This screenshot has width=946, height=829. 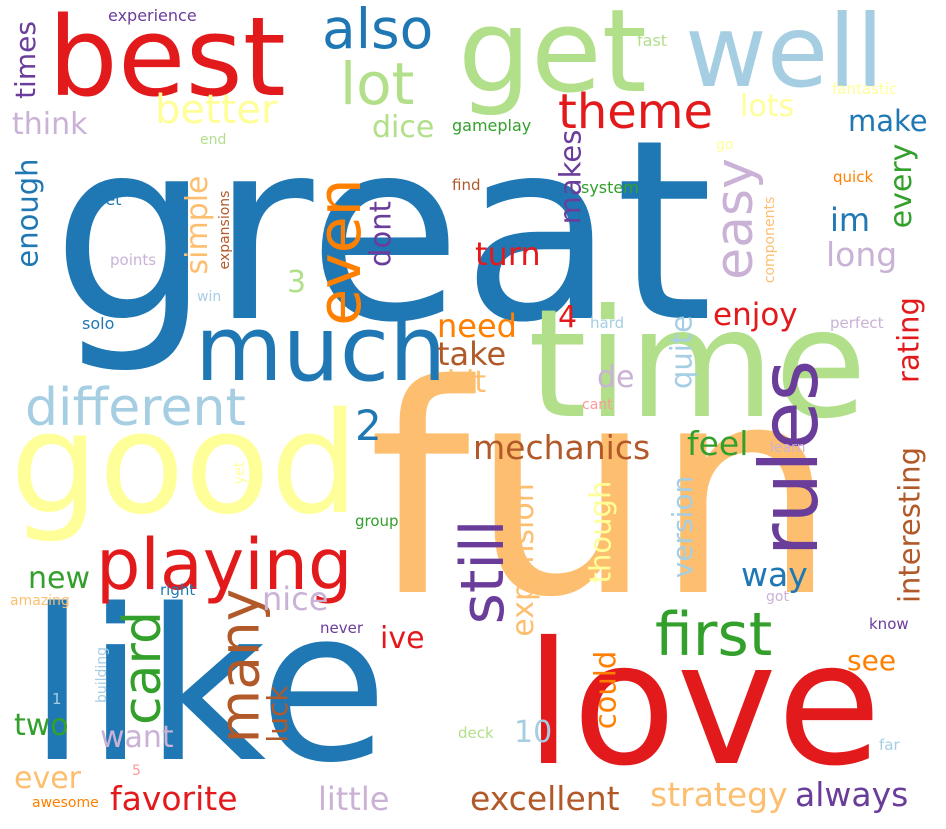 I want to click on word-best: best, so click(x=167, y=60).